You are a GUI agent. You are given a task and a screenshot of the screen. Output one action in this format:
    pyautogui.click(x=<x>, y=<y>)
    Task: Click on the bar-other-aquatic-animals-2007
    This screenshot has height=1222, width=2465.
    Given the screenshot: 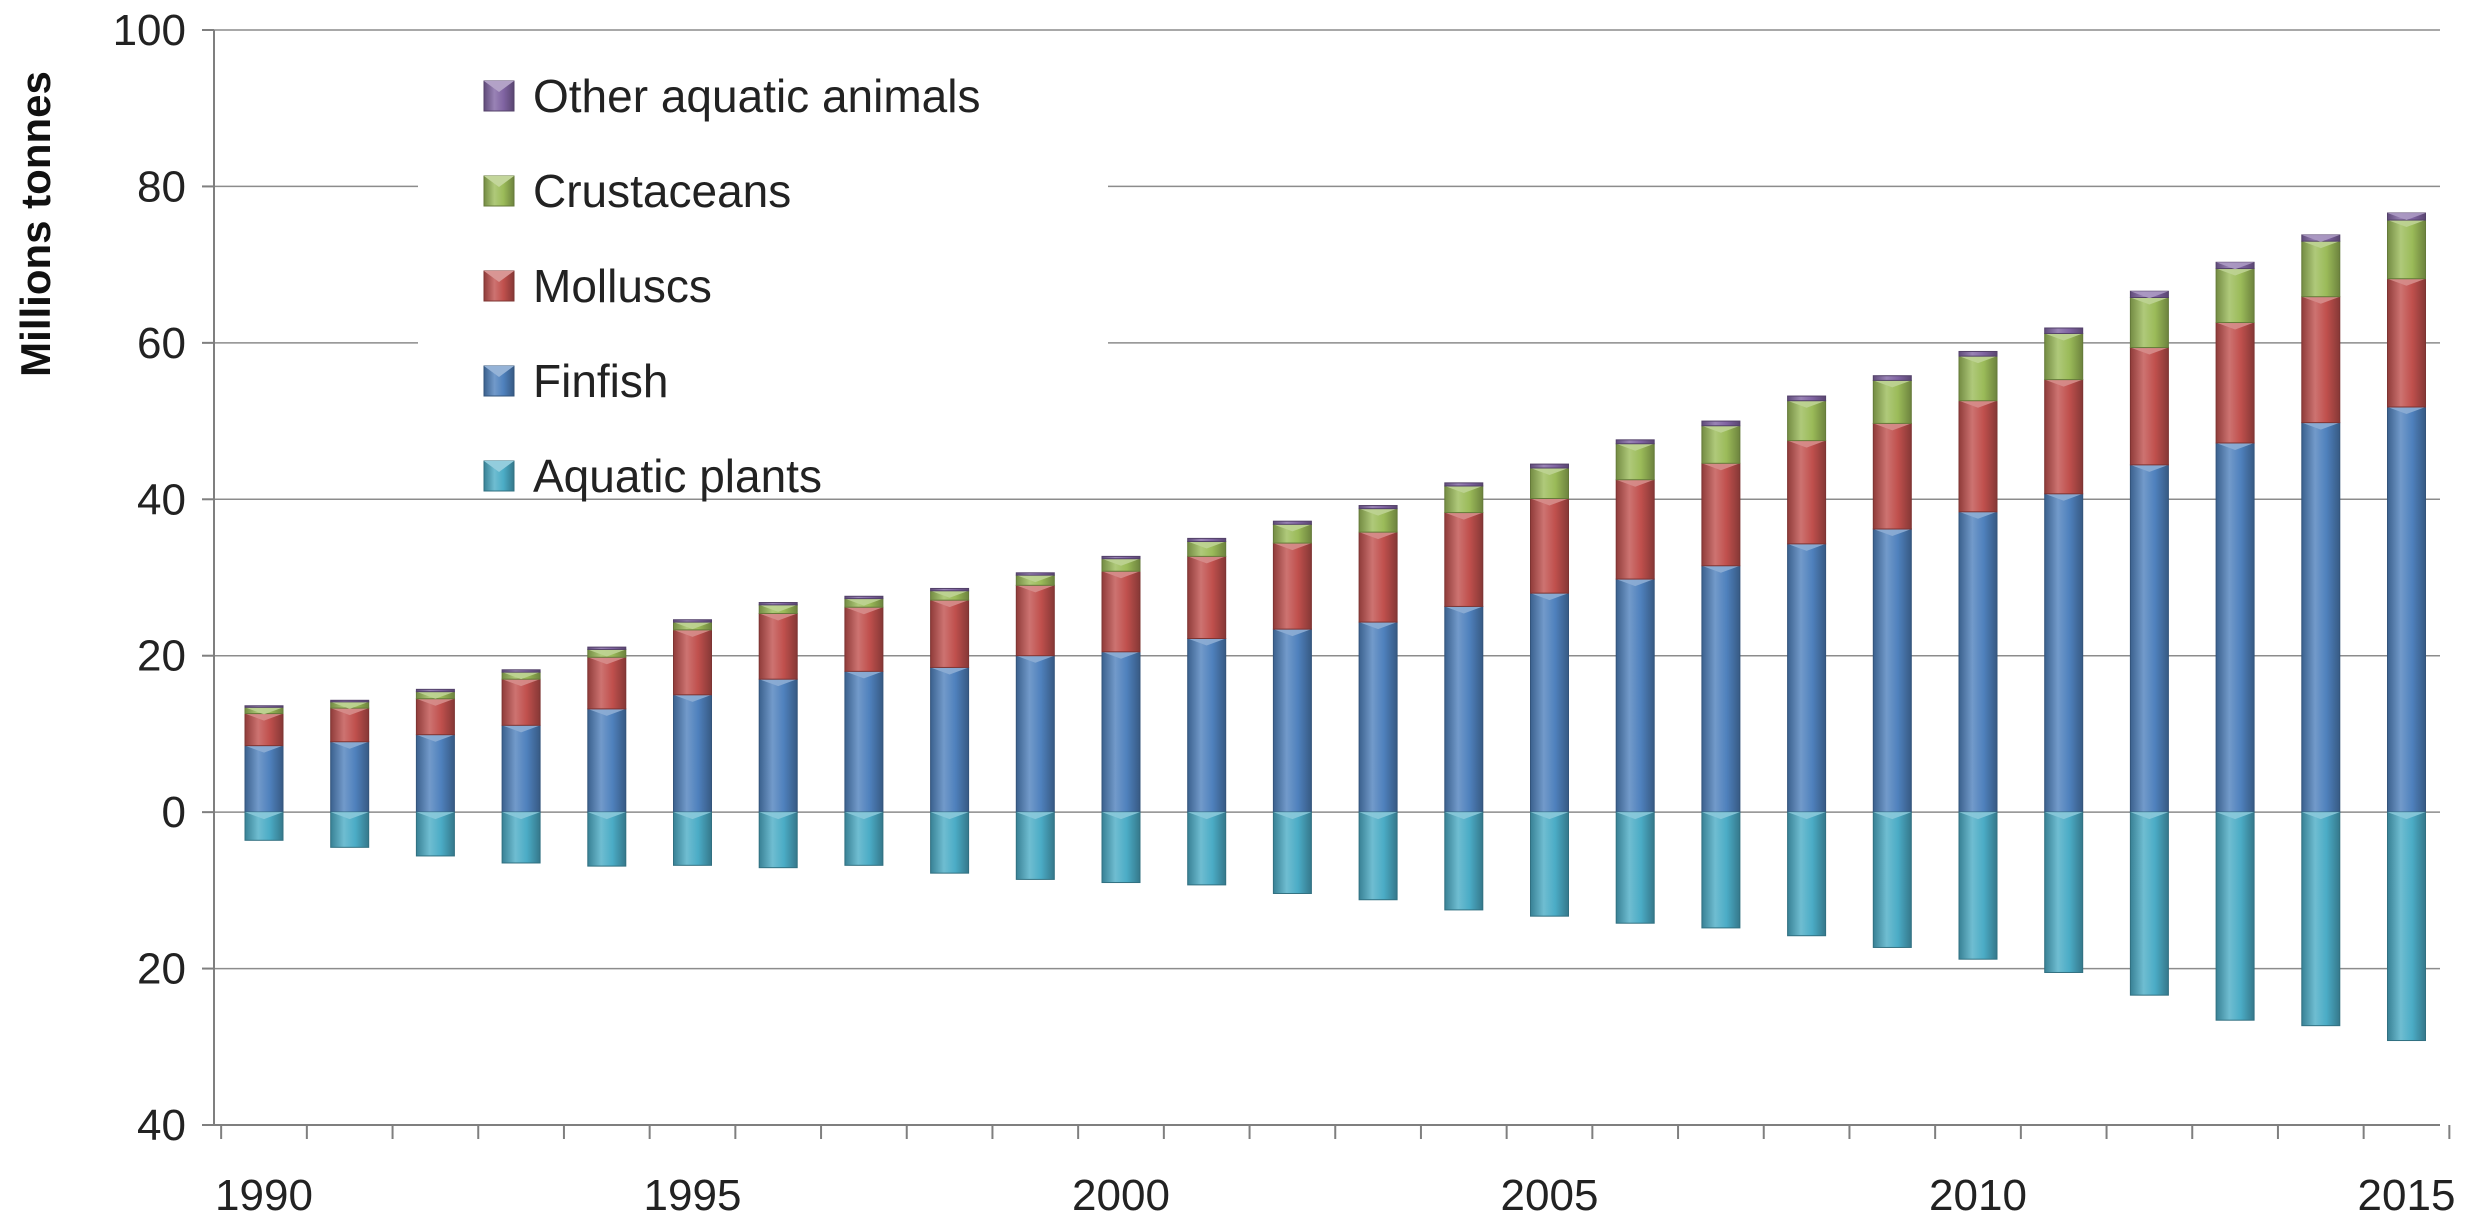 What is the action you would take?
    pyautogui.click(x=1721, y=423)
    